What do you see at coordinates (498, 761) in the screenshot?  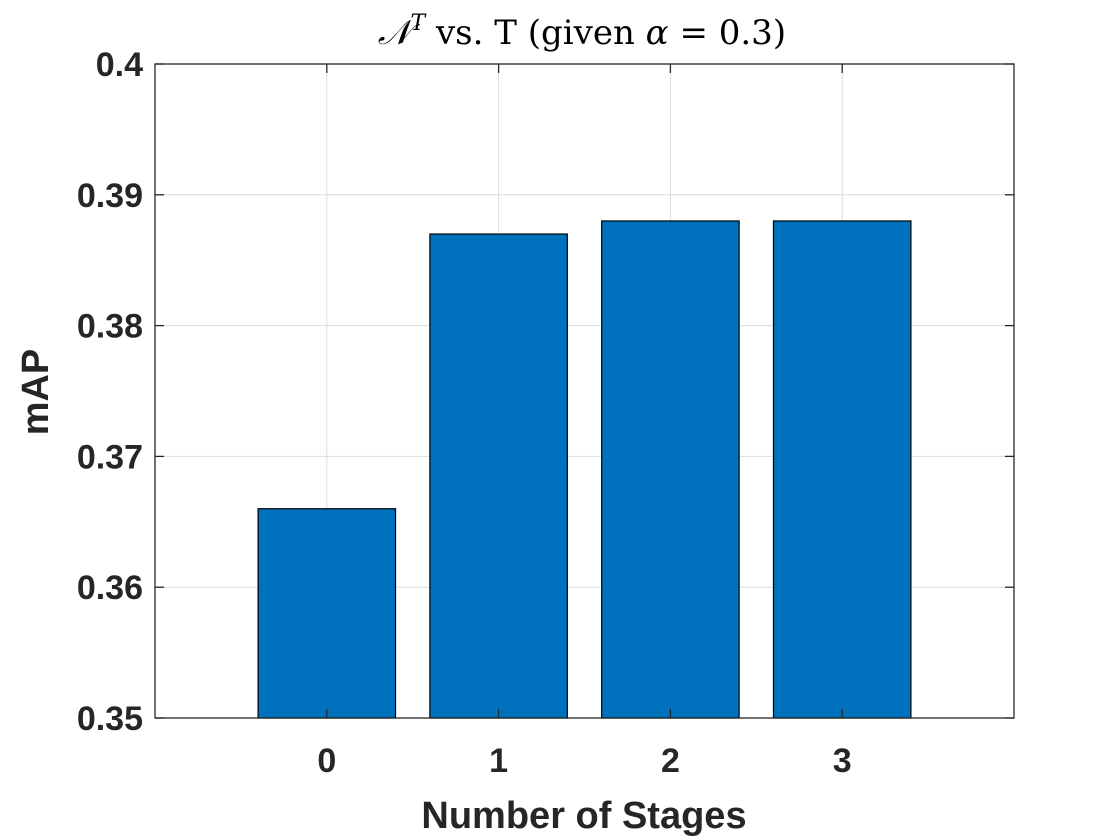 I see `x-tick-label: 1` at bounding box center [498, 761].